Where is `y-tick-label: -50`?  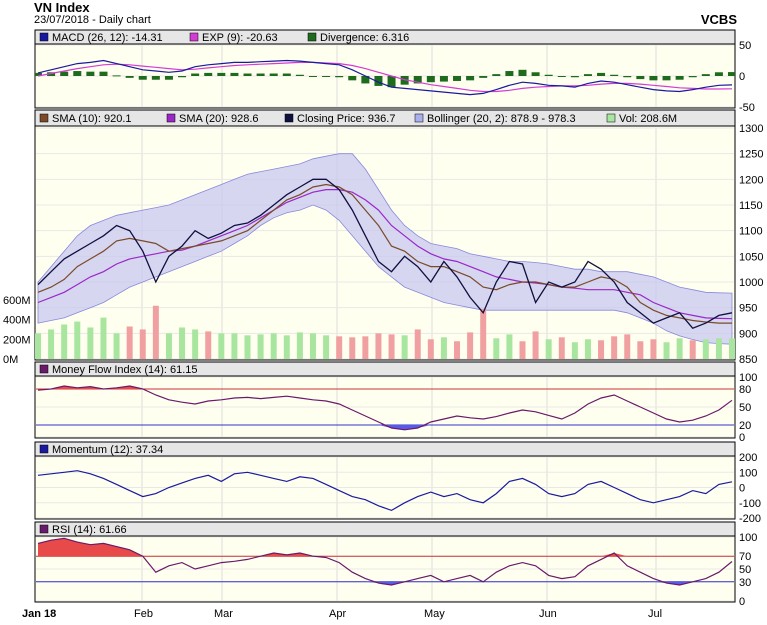
y-tick-label: -50 is located at coordinates (747, 108).